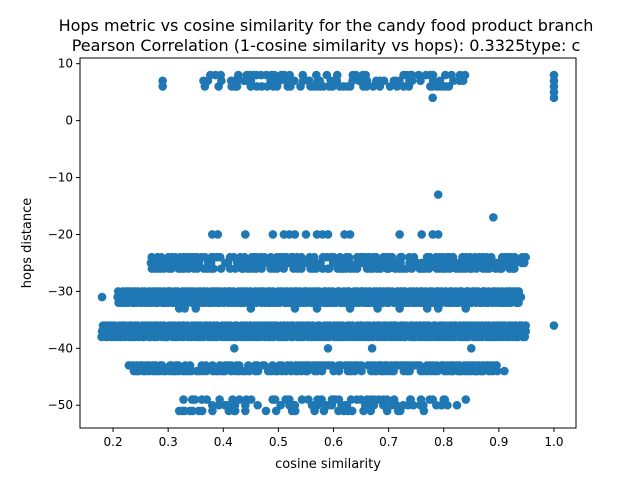 Image resolution: width=640 pixels, height=480 pixels. What do you see at coordinates (60, 178) in the screenshot?
I see `y-tick-label: −10` at bounding box center [60, 178].